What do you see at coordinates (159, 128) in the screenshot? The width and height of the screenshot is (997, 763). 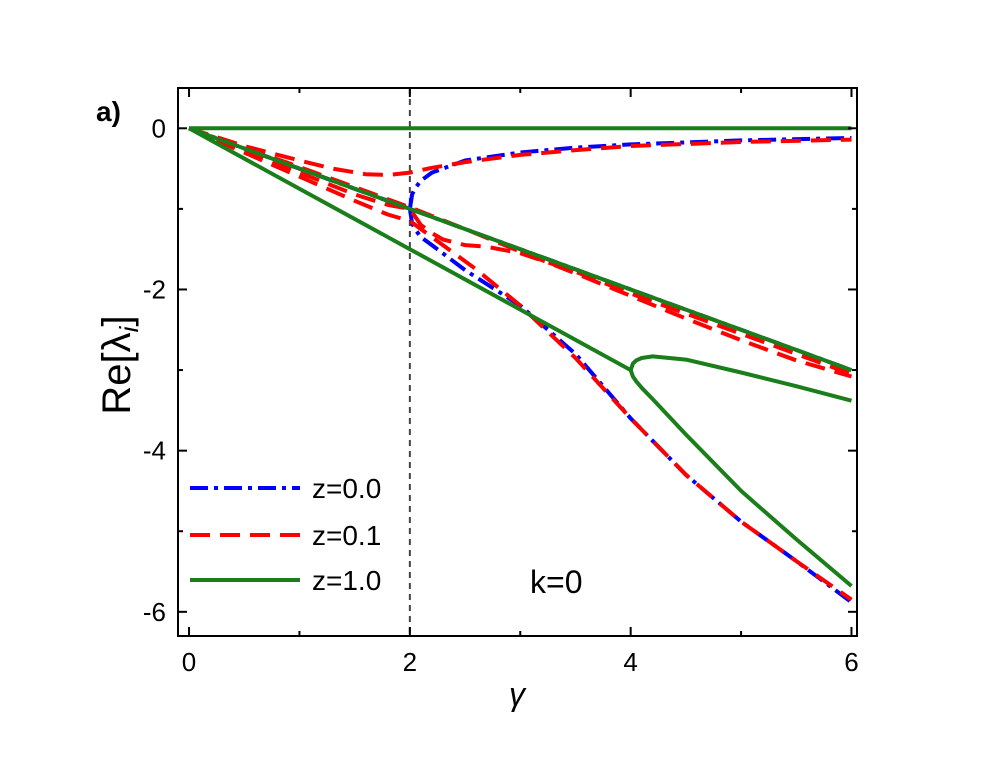 I see `y-tick-label-0: 0` at bounding box center [159, 128].